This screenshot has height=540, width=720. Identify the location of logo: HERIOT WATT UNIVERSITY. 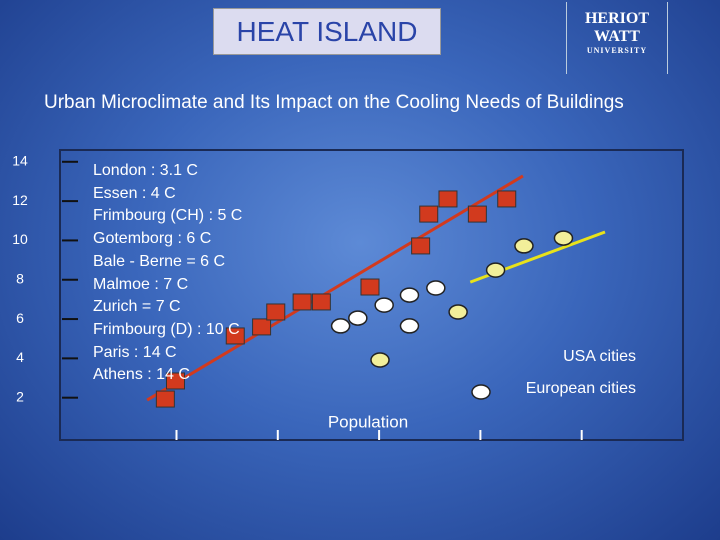
(617, 38).